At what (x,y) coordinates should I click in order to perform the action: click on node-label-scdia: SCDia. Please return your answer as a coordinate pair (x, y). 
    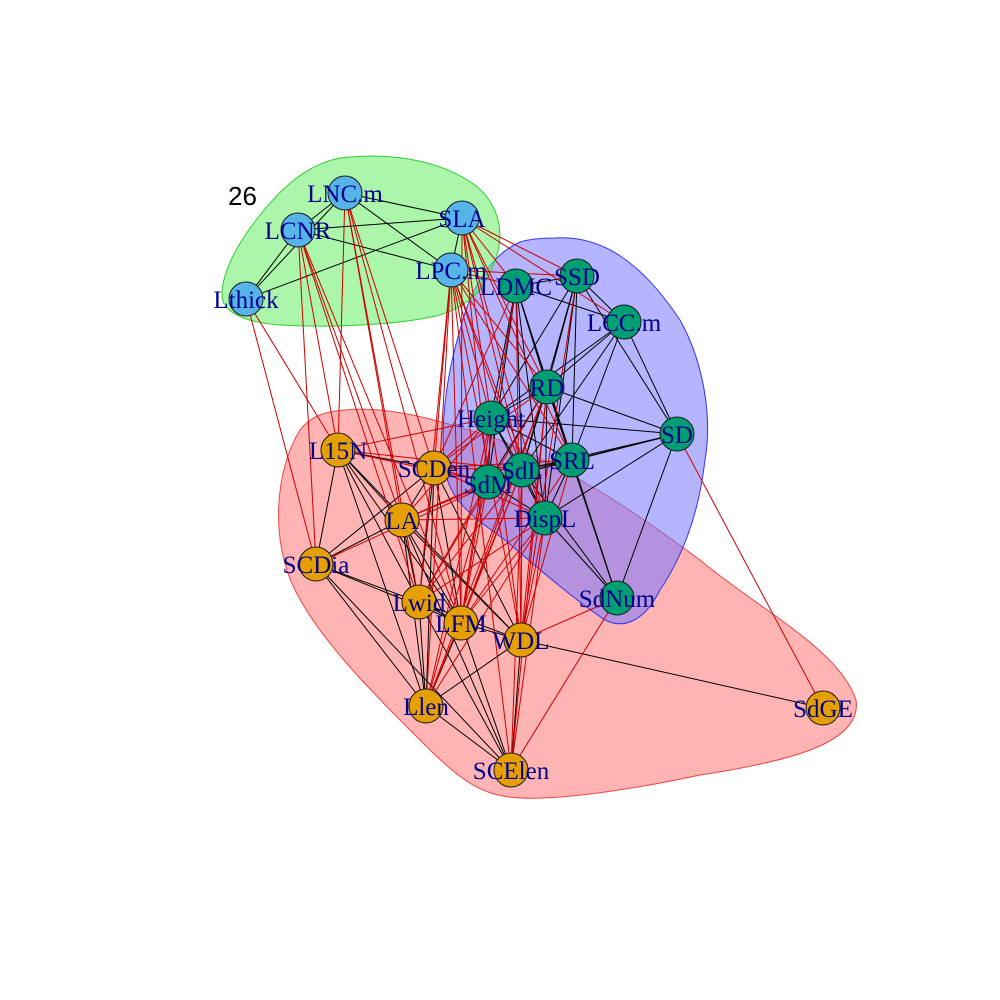
    Looking at the image, I should click on (316, 565).